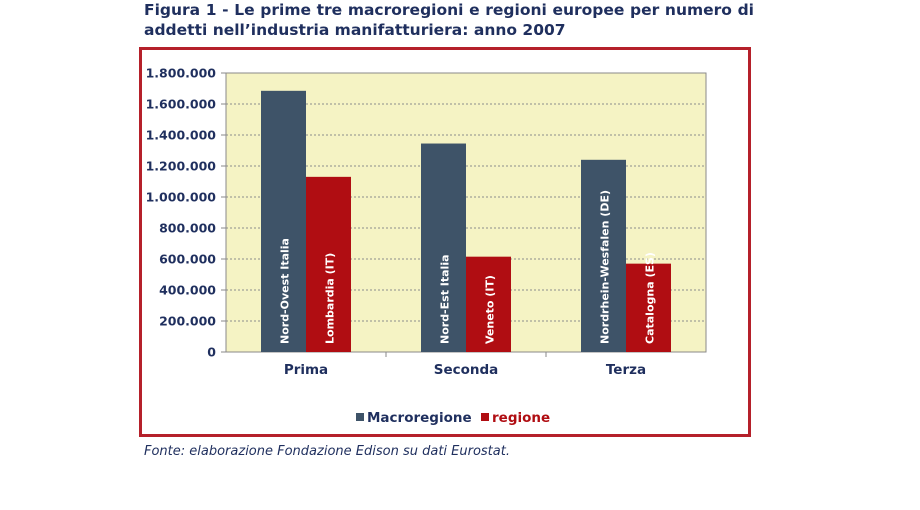 The width and height of the screenshot is (920, 510). Describe the element at coordinates (650, 298) in the screenshot. I see `bar-label: Catalogna (ES)` at that location.